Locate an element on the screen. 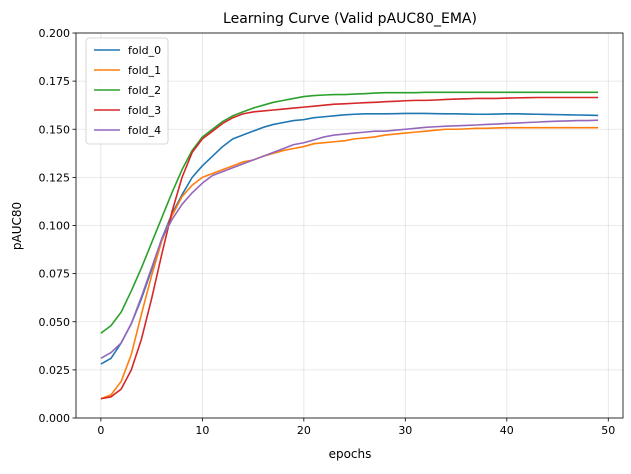 This screenshot has height=474, width=631. x-axis-ticks: 0 10 20 30 40 50 is located at coordinates (356, 427).